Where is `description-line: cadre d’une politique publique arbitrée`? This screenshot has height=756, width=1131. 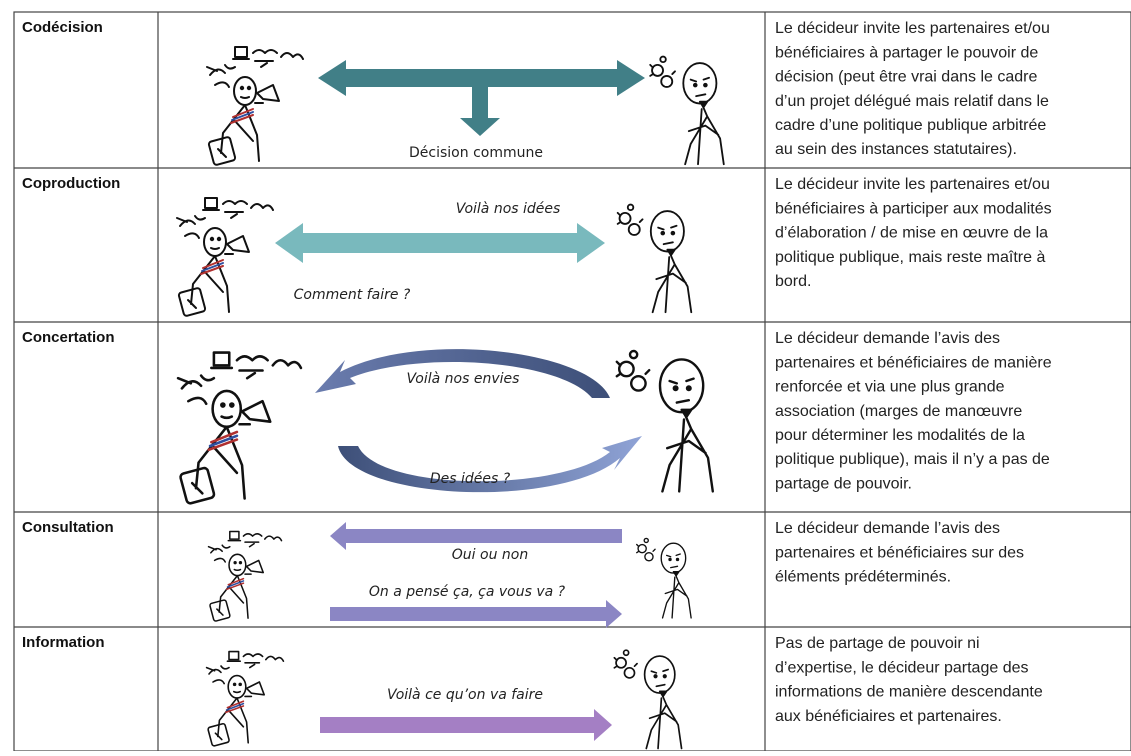
description-line: cadre d’une politique publique arbitrée is located at coordinates (910, 125).